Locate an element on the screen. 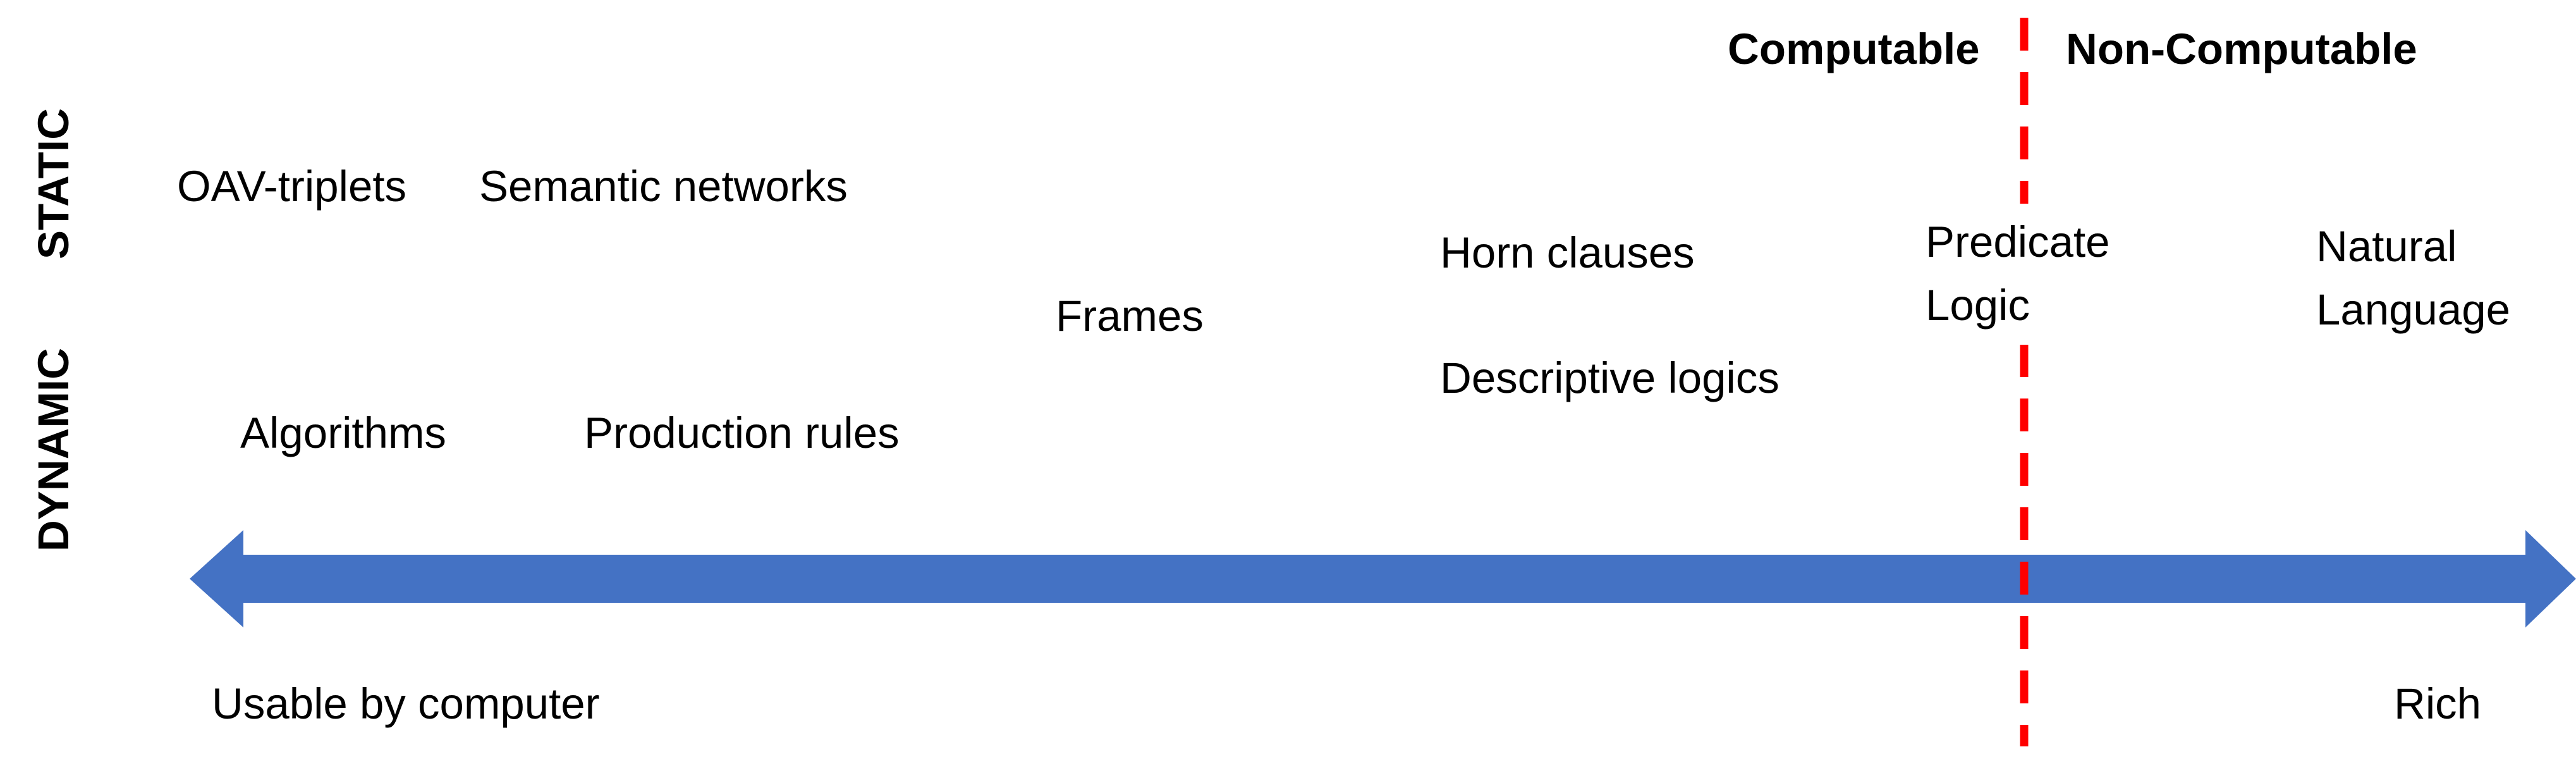 The width and height of the screenshot is (2576, 766). descriptive-logics-label: Descriptive logics is located at coordinates (1609, 378).